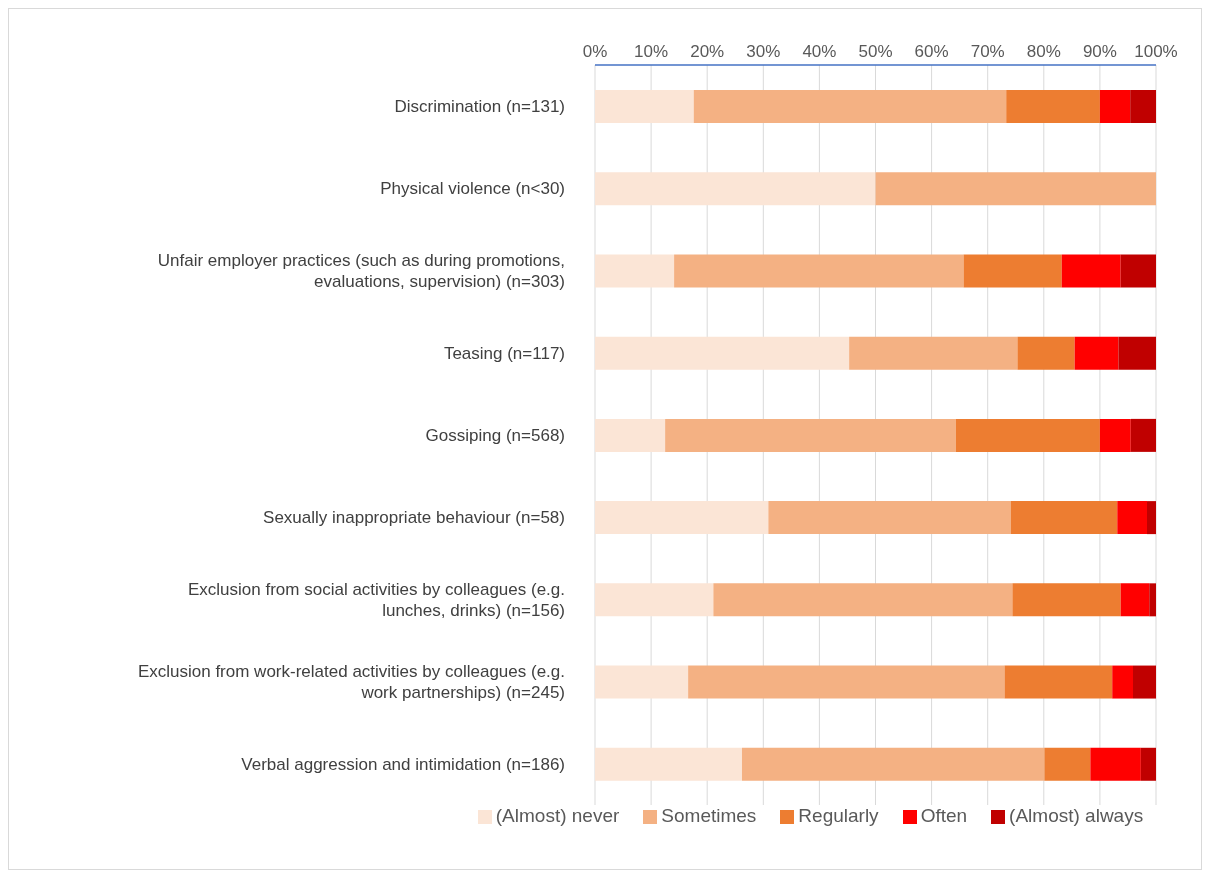 This screenshot has height=884, width=1210. Describe the element at coordinates (931, 51) in the screenshot. I see `x-tick-label: 60%` at that location.